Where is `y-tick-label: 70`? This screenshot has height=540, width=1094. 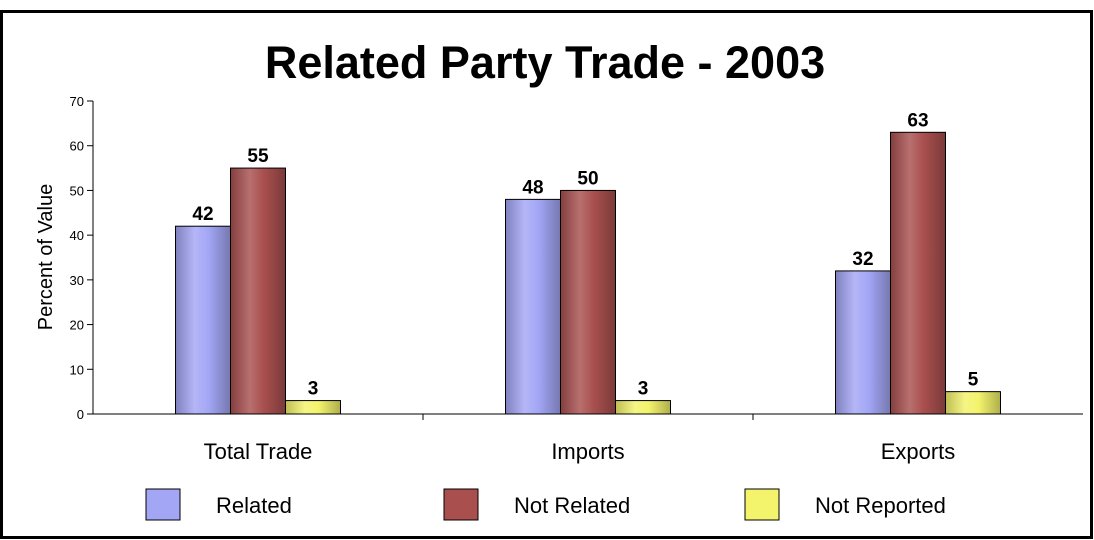 y-tick-label: 70 is located at coordinates (77, 101).